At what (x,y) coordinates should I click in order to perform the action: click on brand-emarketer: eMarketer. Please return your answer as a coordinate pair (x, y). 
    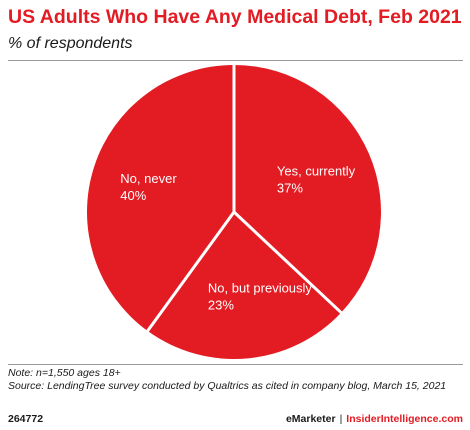
    Looking at the image, I should click on (310, 419).